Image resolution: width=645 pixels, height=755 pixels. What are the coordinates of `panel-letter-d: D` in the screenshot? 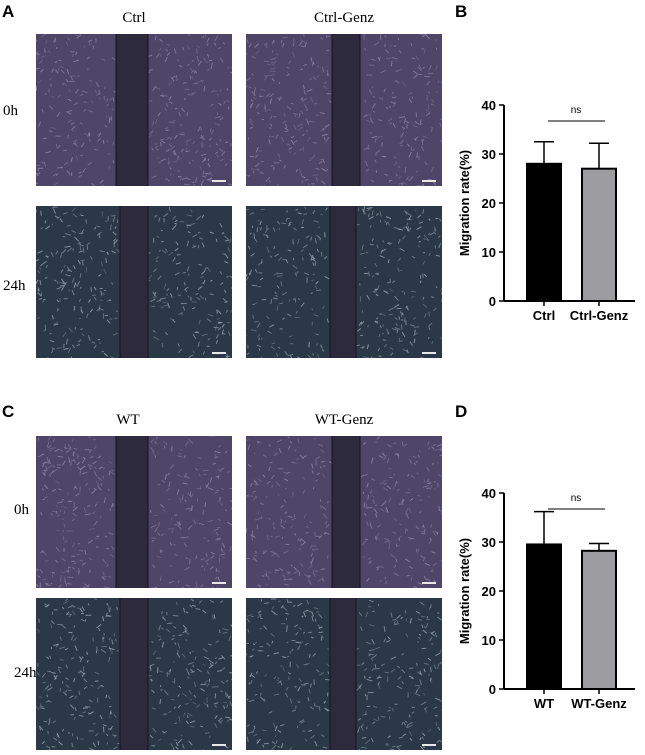 It's located at (461, 411).